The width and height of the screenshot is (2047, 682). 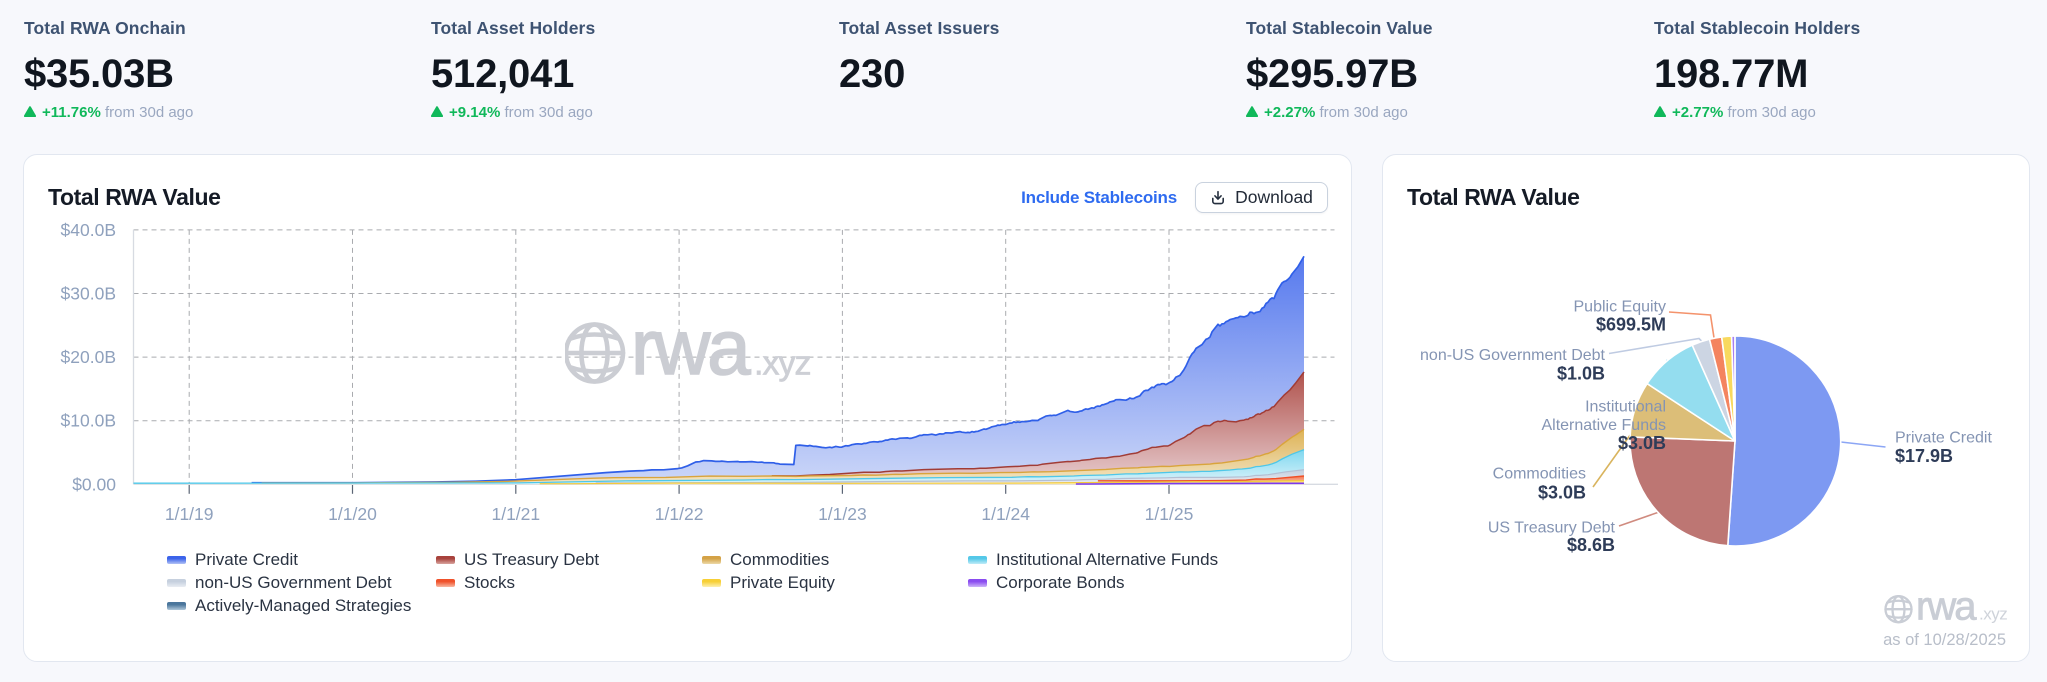 I want to click on svg-text: $699.5M, so click(x=1631, y=325).